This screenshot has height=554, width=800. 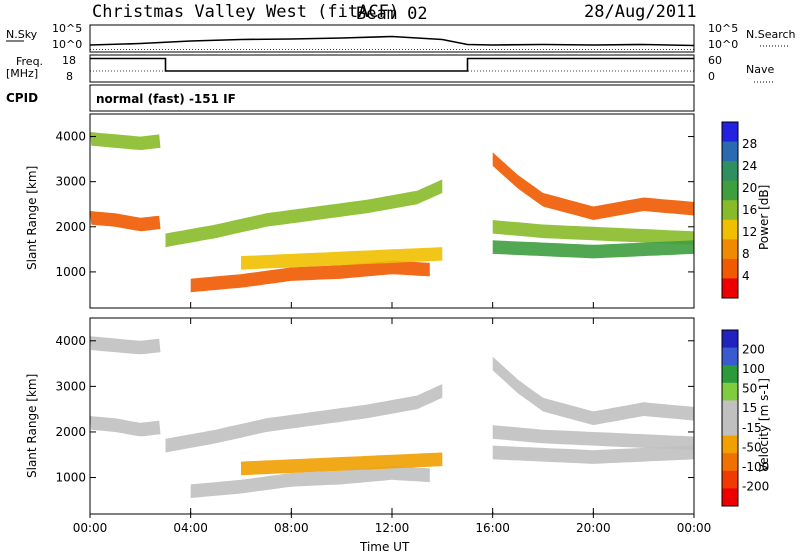 What do you see at coordinates (749, 188) in the screenshot?
I see `power-colorbar-tick-label: 20` at bounding box center [749, 188].